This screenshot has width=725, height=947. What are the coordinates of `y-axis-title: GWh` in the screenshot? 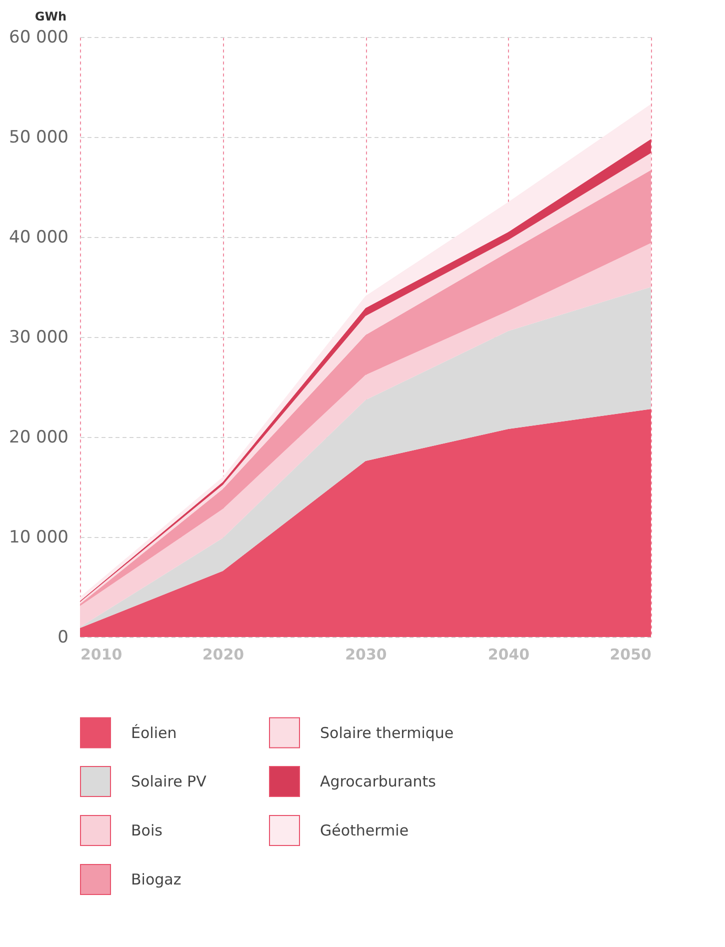 It's located at (50, 17).